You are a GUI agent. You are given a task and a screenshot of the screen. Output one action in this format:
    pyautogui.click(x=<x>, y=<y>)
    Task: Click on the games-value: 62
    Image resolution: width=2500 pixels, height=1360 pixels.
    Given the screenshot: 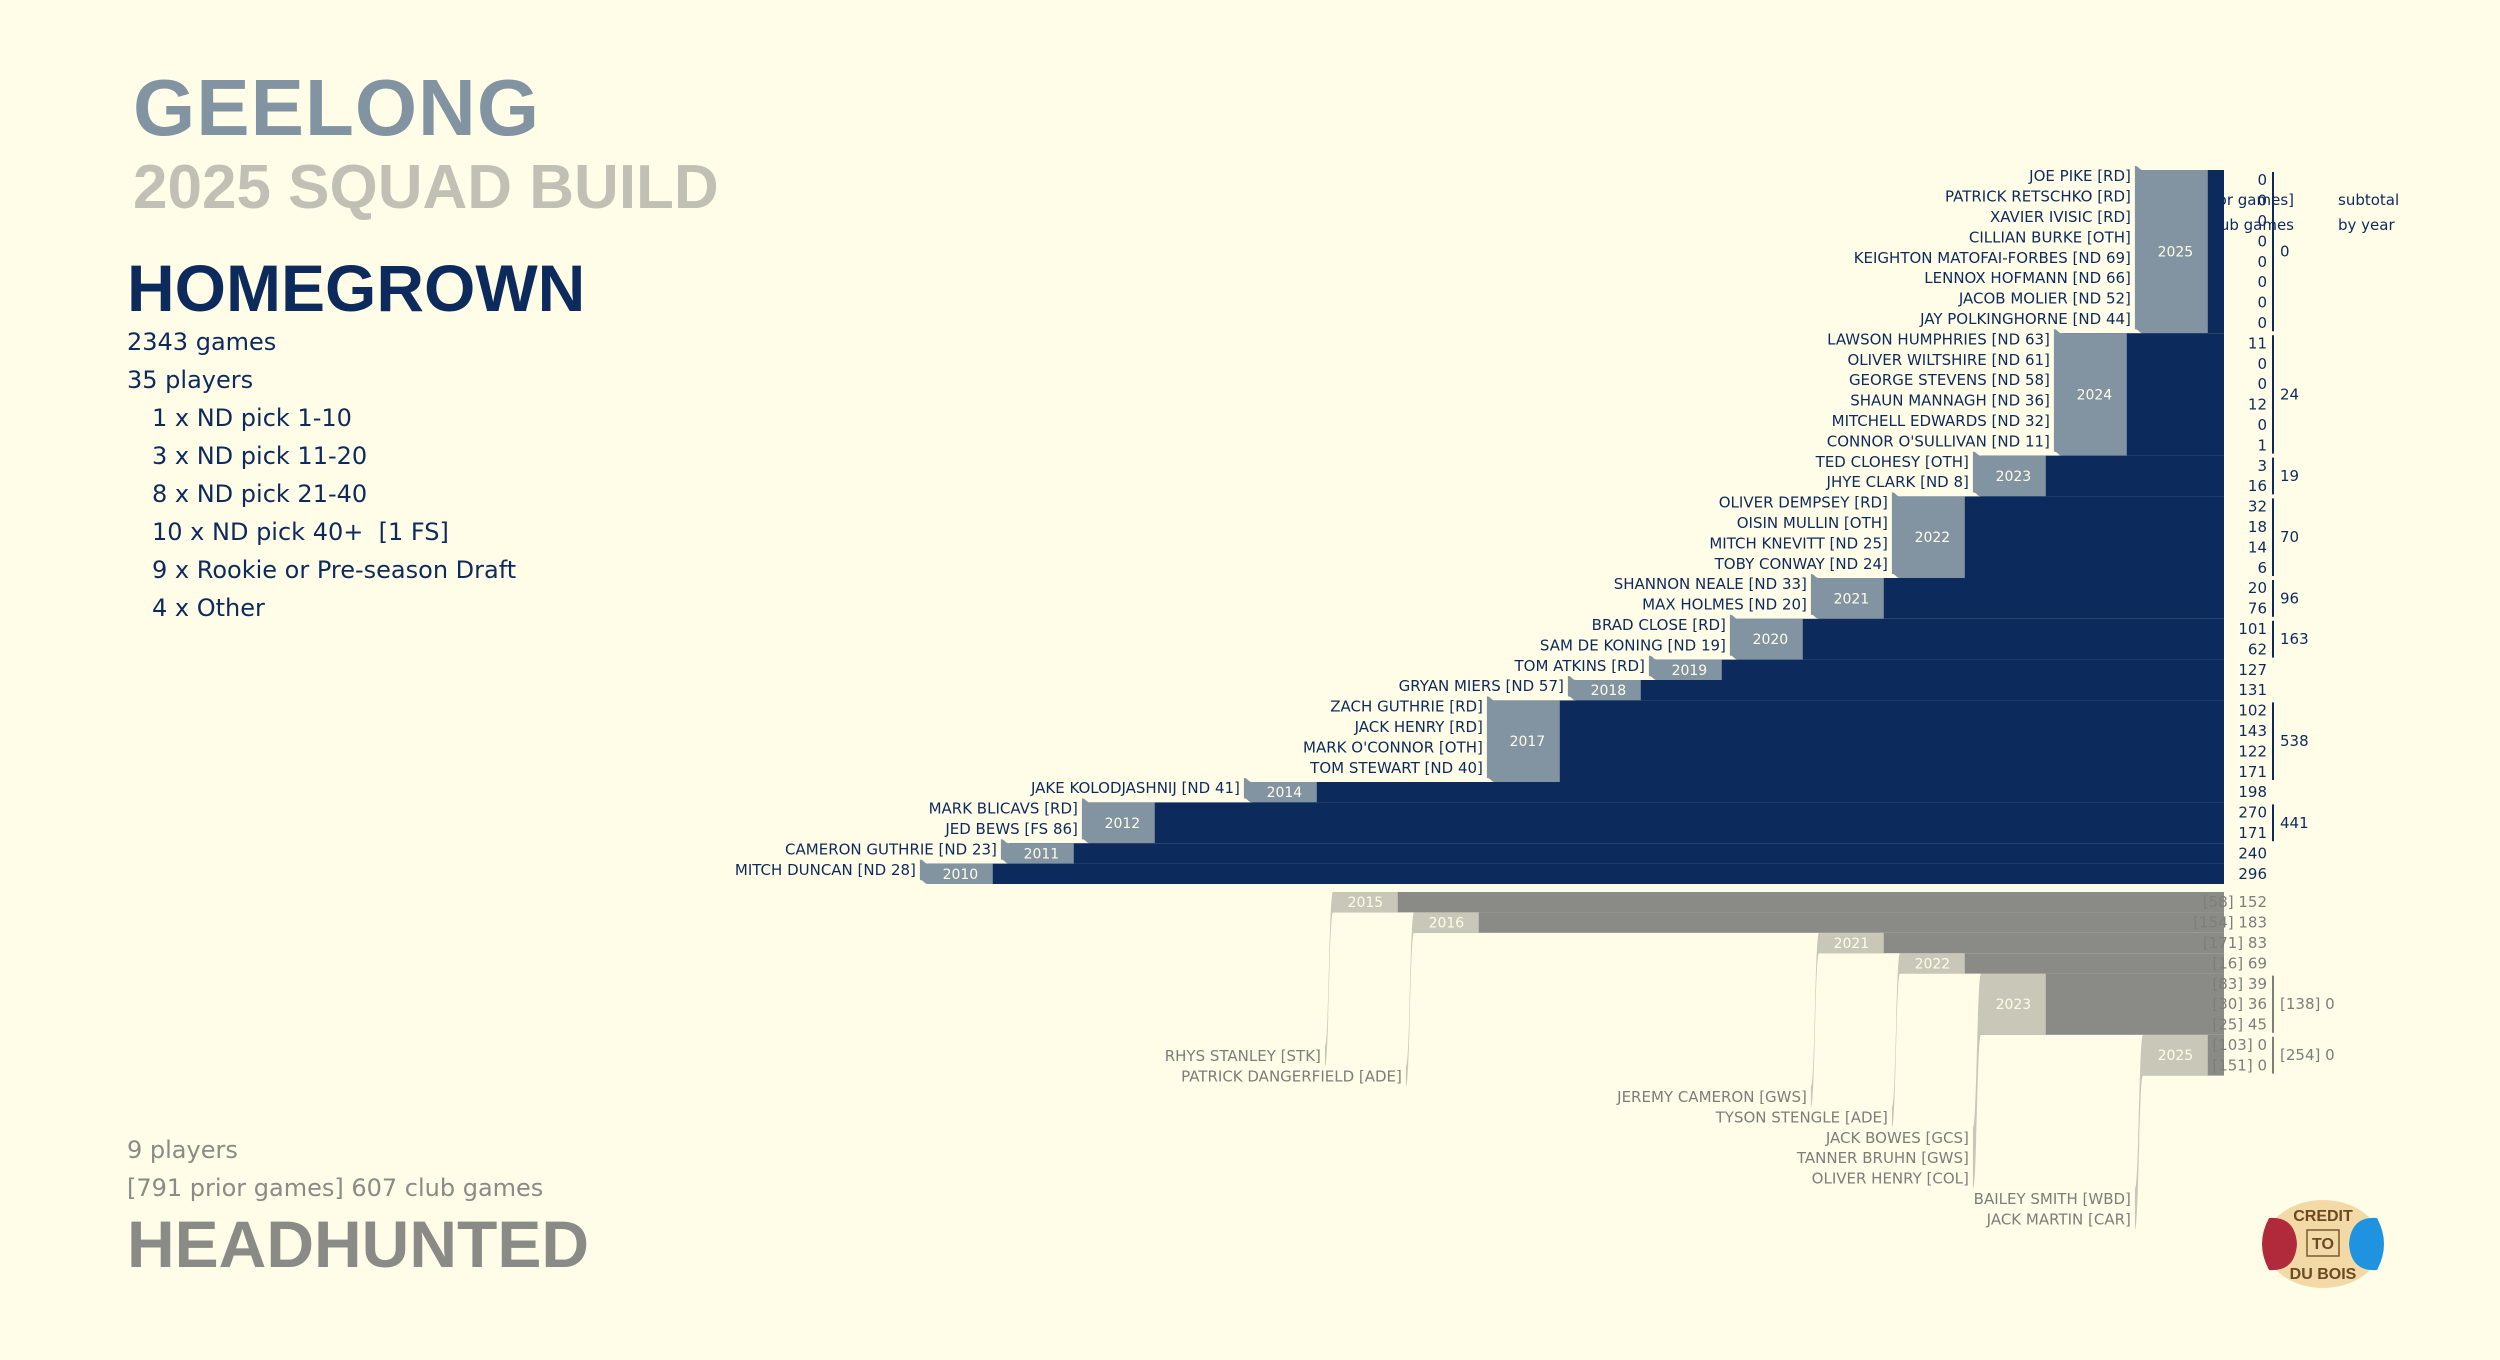 What is the action you would take?
    pyautogui.click(x=2257, y=649)
    